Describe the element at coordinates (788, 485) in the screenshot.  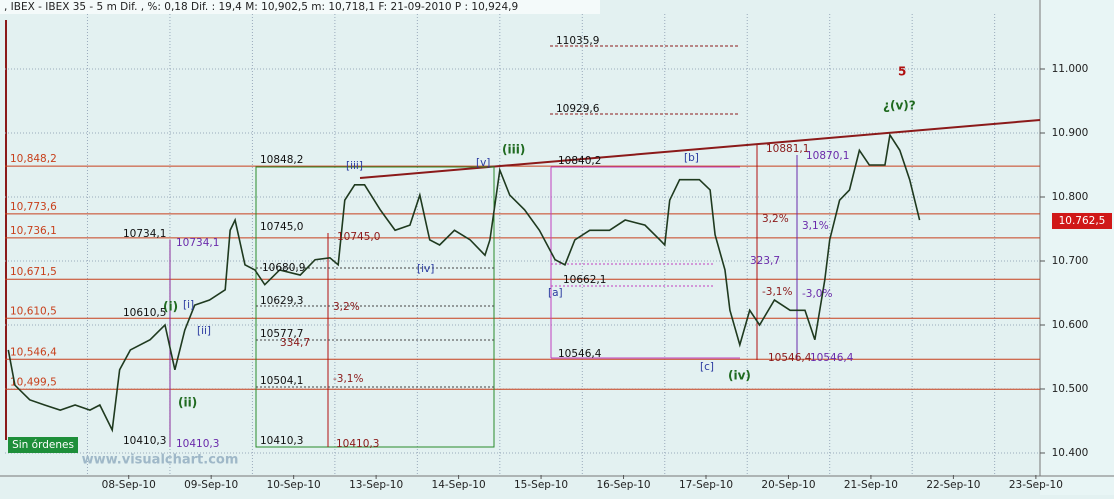
I see `x-tick-label: 20-Sep-10` at that location.